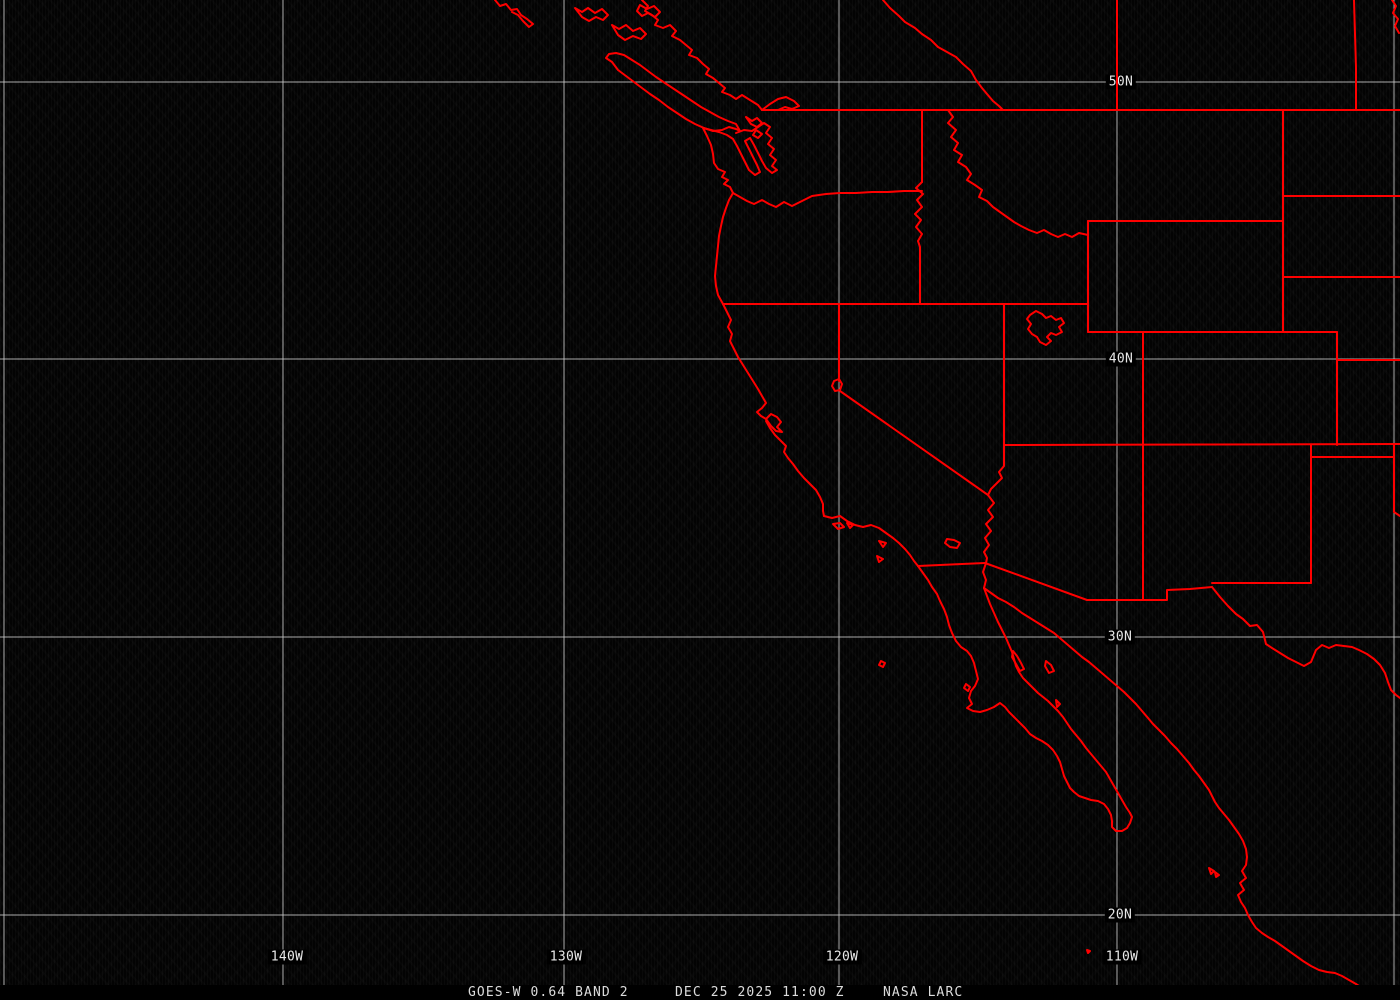  Describe the element at coordinates (718, 160) in the screenshot. I see `coast-olympic-washington` at that location.